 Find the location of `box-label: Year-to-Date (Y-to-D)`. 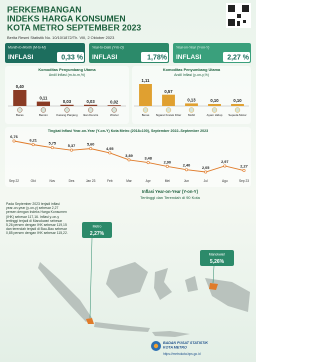

box-label: Year-to-Date (Y-to-D) is located at coordinates (108, 47).